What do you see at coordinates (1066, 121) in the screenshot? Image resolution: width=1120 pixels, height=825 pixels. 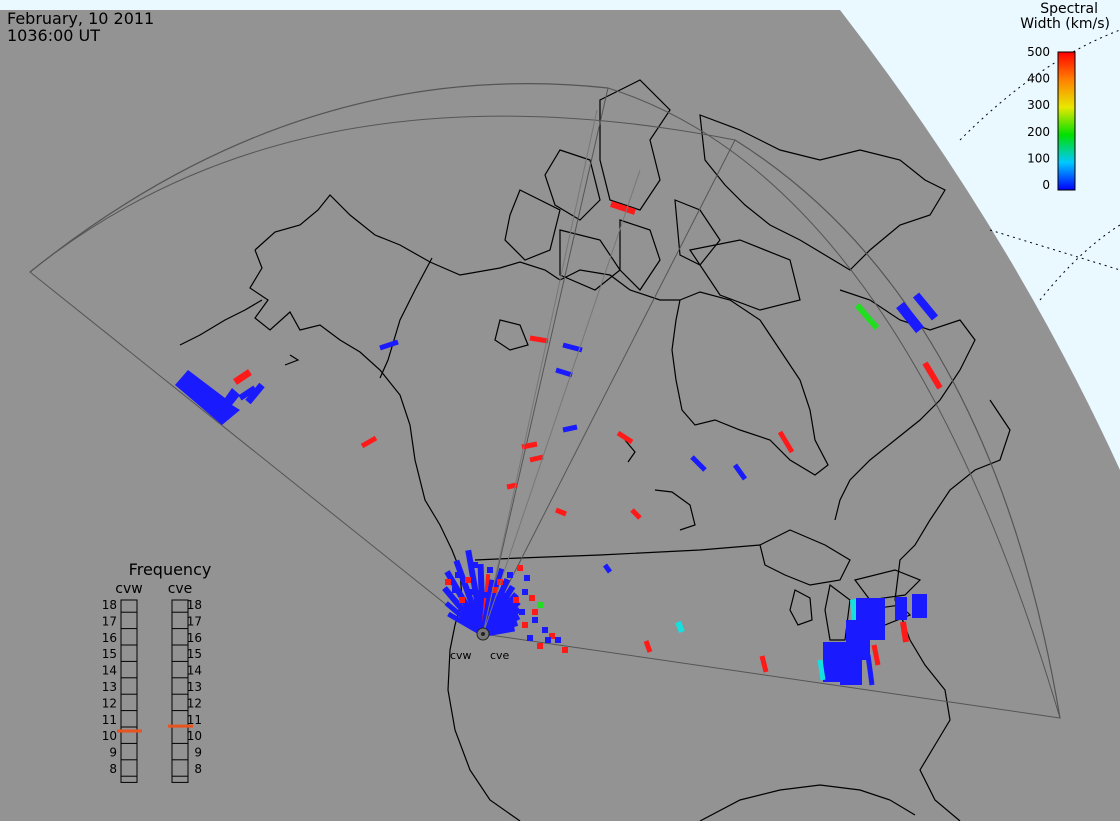 I see `colorbar-gradient` at bounding box center [1066, 121].